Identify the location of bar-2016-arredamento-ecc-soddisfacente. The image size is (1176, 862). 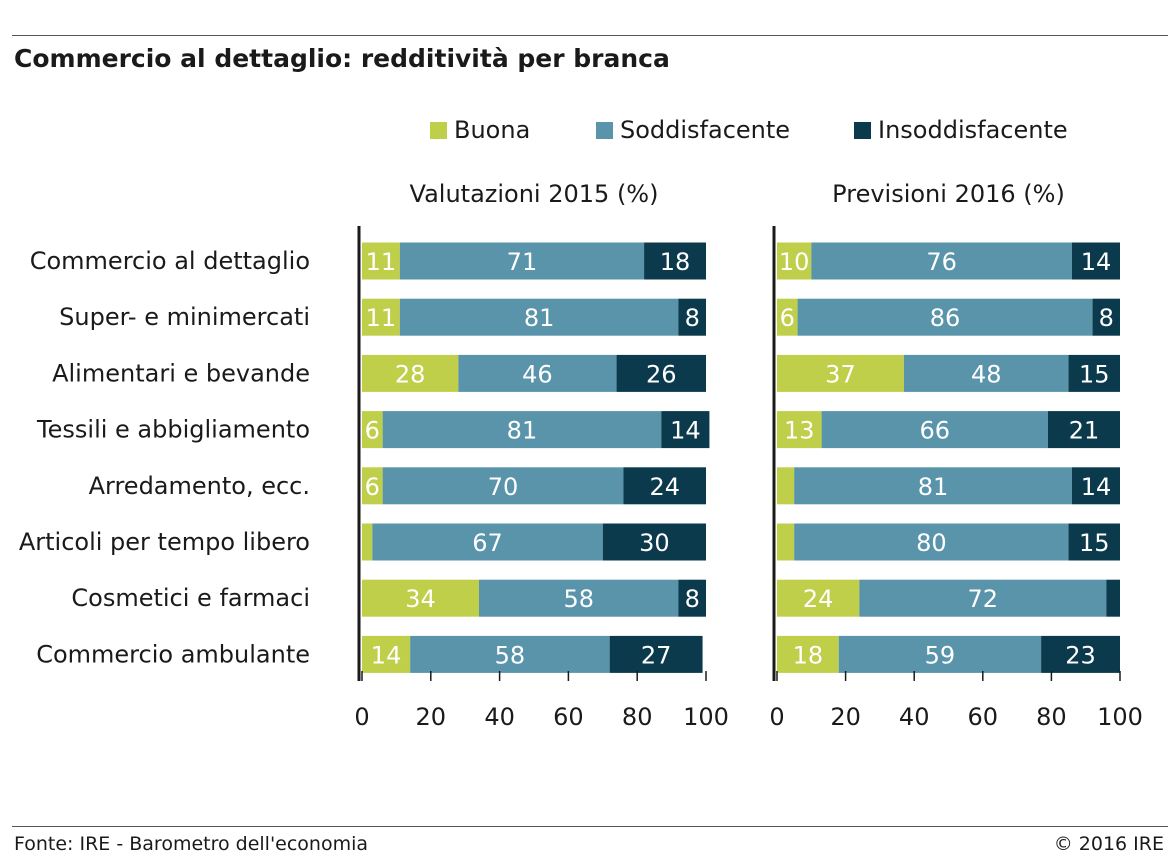
(933, 486).